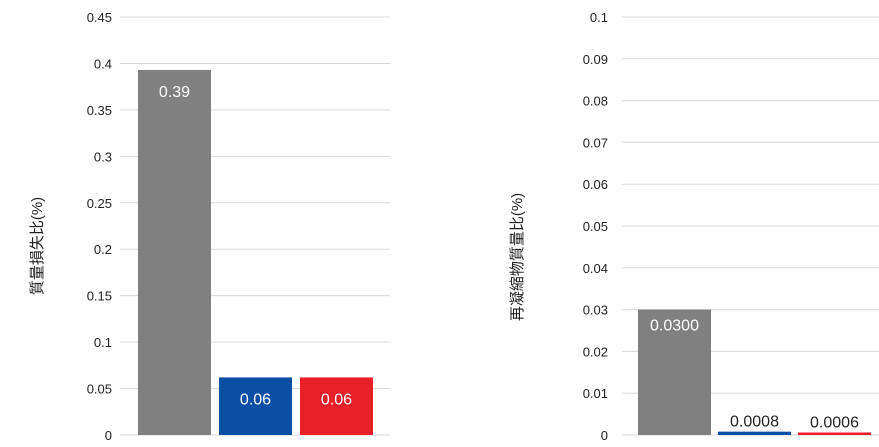 This screenshot has width=879, height=447. Describe the element at coordinates (834, 422) in the screenshot. I see `data-label: 0.0006` at that location.